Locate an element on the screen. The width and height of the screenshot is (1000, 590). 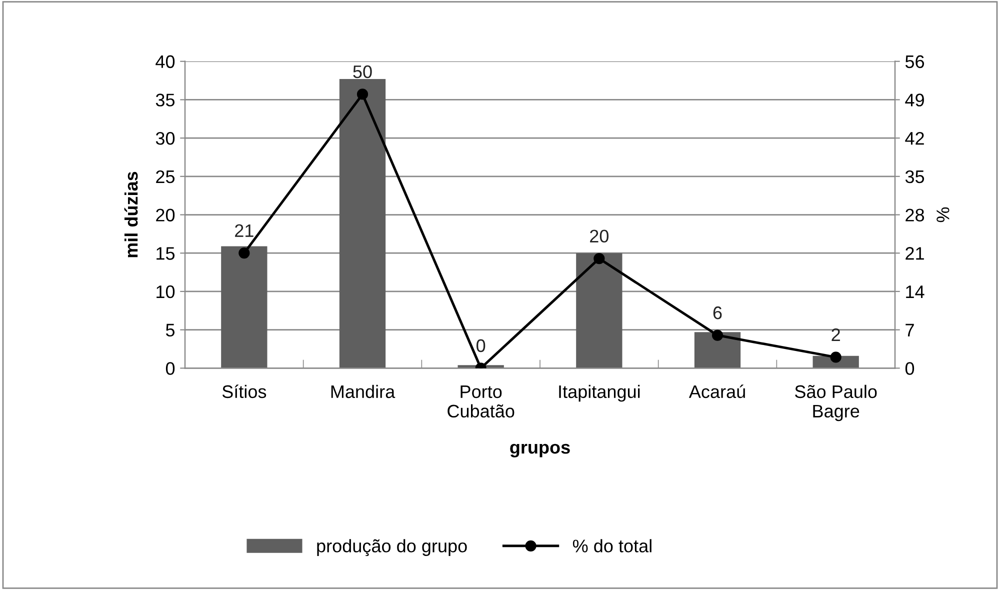
y2-tick-label: 35 is located at coordinates (914, 177).